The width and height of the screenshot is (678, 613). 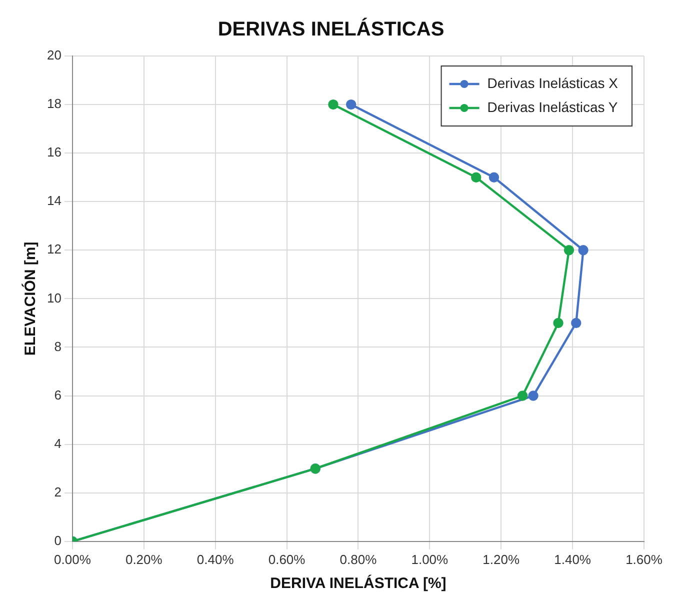 I want to click on y-tick-label: 18, so click(x=54, y=104).